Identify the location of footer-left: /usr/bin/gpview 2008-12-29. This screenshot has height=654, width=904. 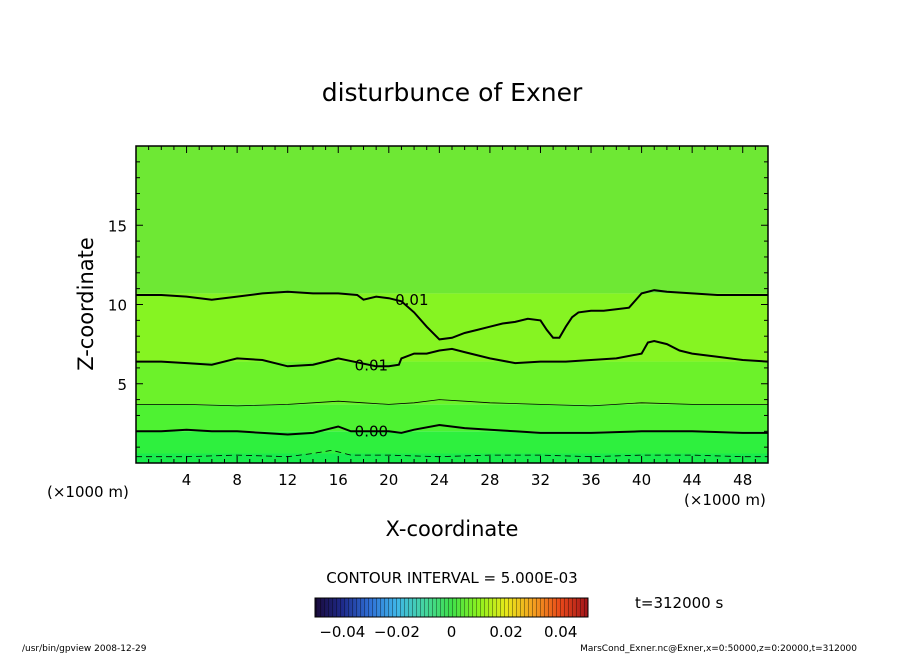
(84, 649).